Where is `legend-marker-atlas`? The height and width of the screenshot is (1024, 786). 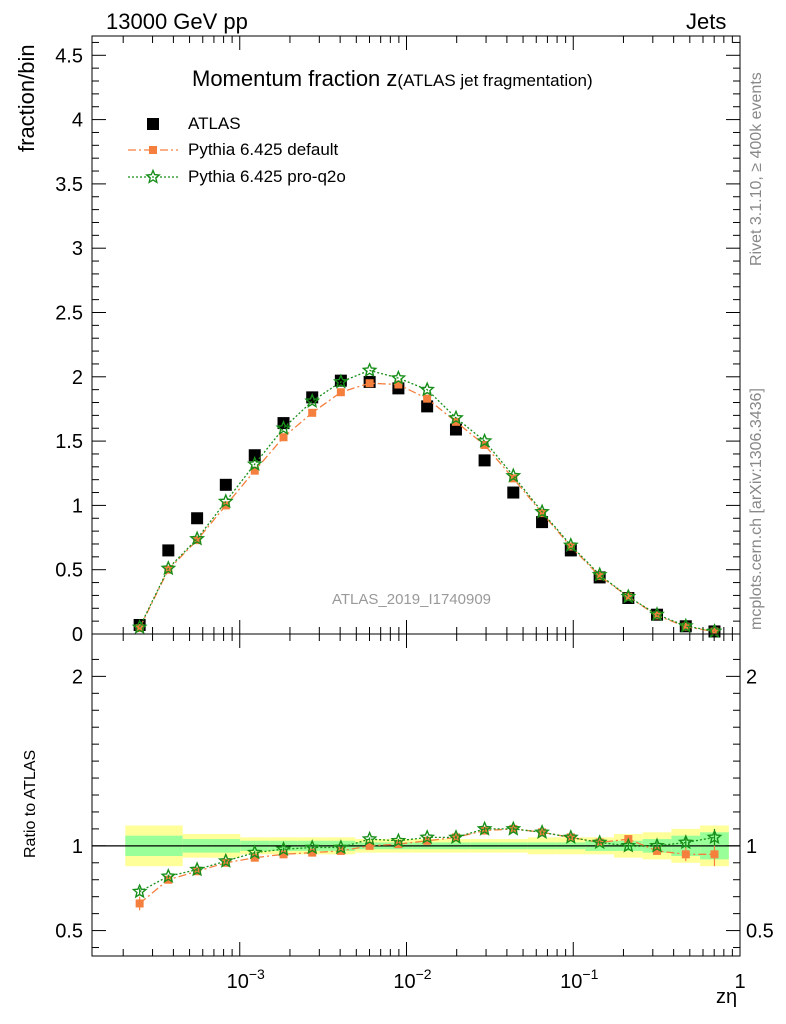 legend-marker-atlas is located at coordinates (153, 124).